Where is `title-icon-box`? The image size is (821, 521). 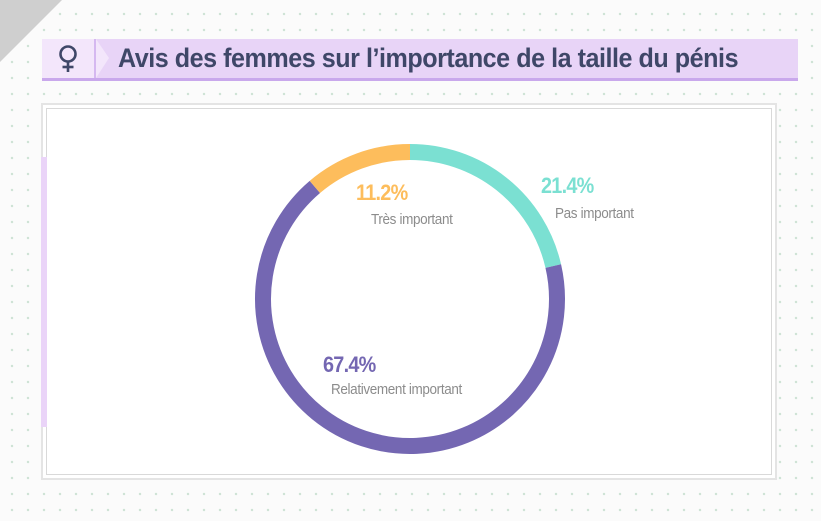 title-icon-box is located at coordinates (69, 58).